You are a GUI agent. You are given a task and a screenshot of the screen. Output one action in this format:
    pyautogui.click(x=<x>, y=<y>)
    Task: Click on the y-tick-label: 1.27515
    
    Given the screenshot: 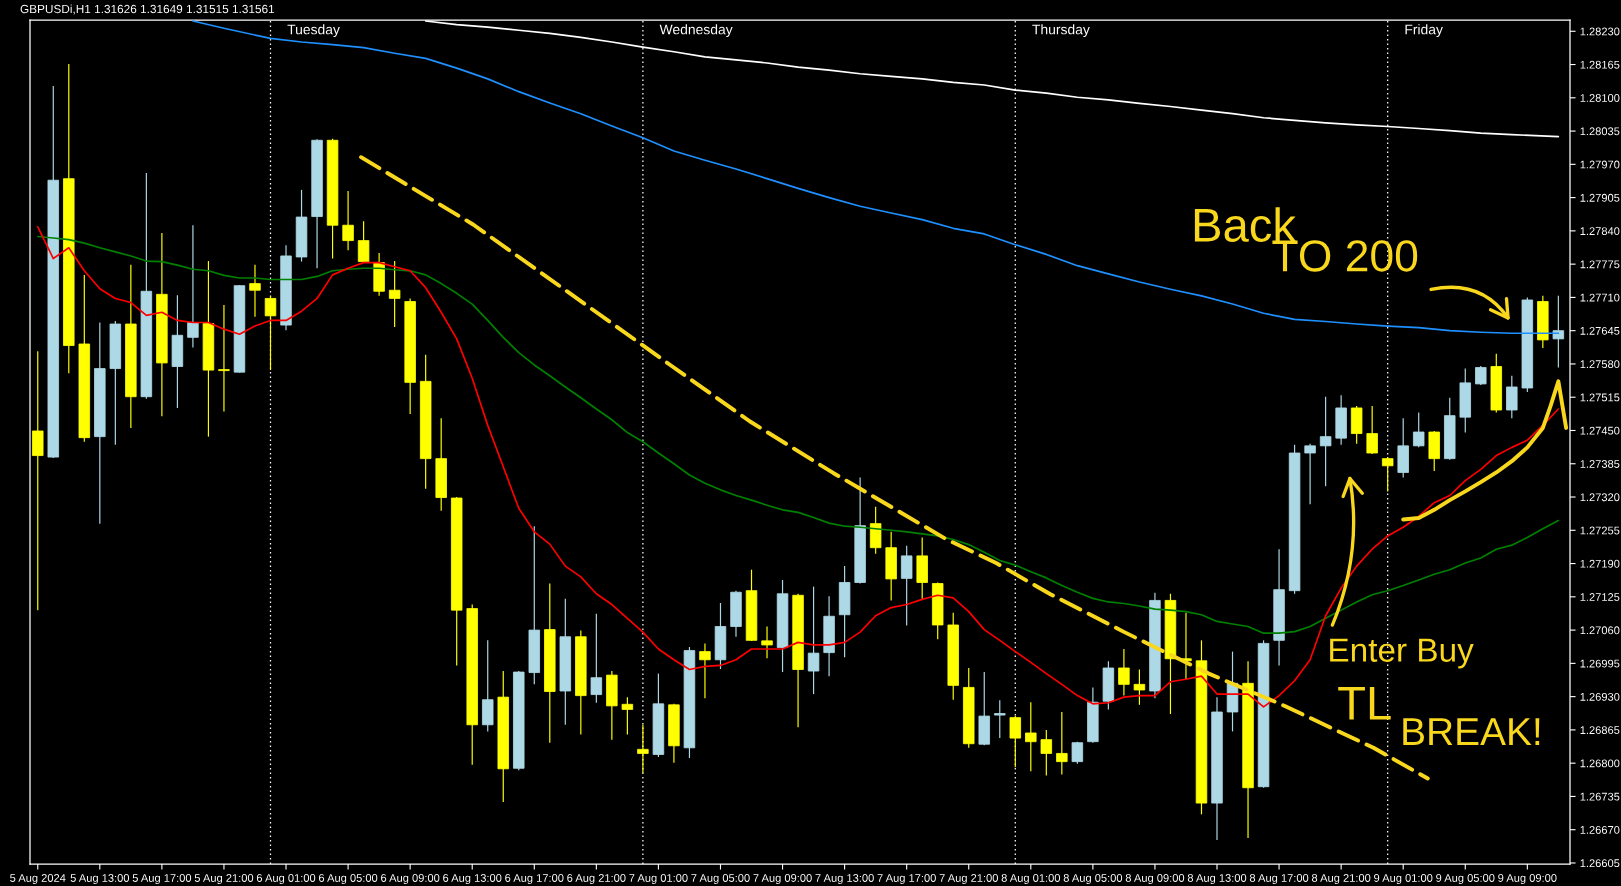 What is the action you would take?
    pyautogui.click(x=1600, y=397)
    